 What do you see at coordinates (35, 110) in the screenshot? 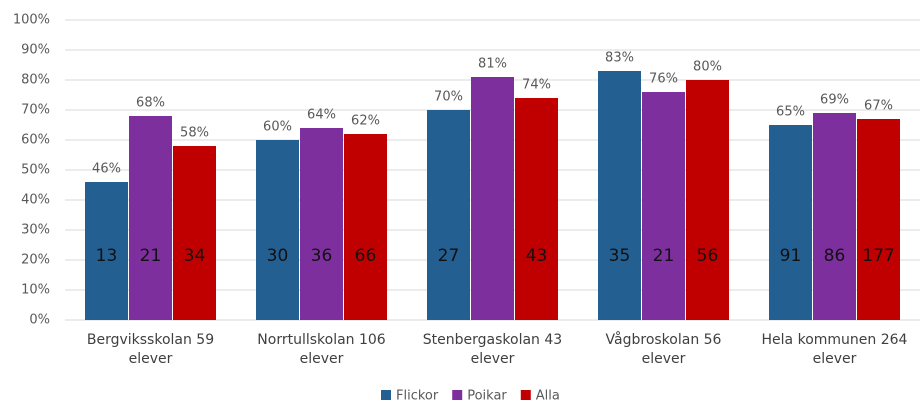
I see `y-tick-label: 70%` at bounding box center [35, 110].